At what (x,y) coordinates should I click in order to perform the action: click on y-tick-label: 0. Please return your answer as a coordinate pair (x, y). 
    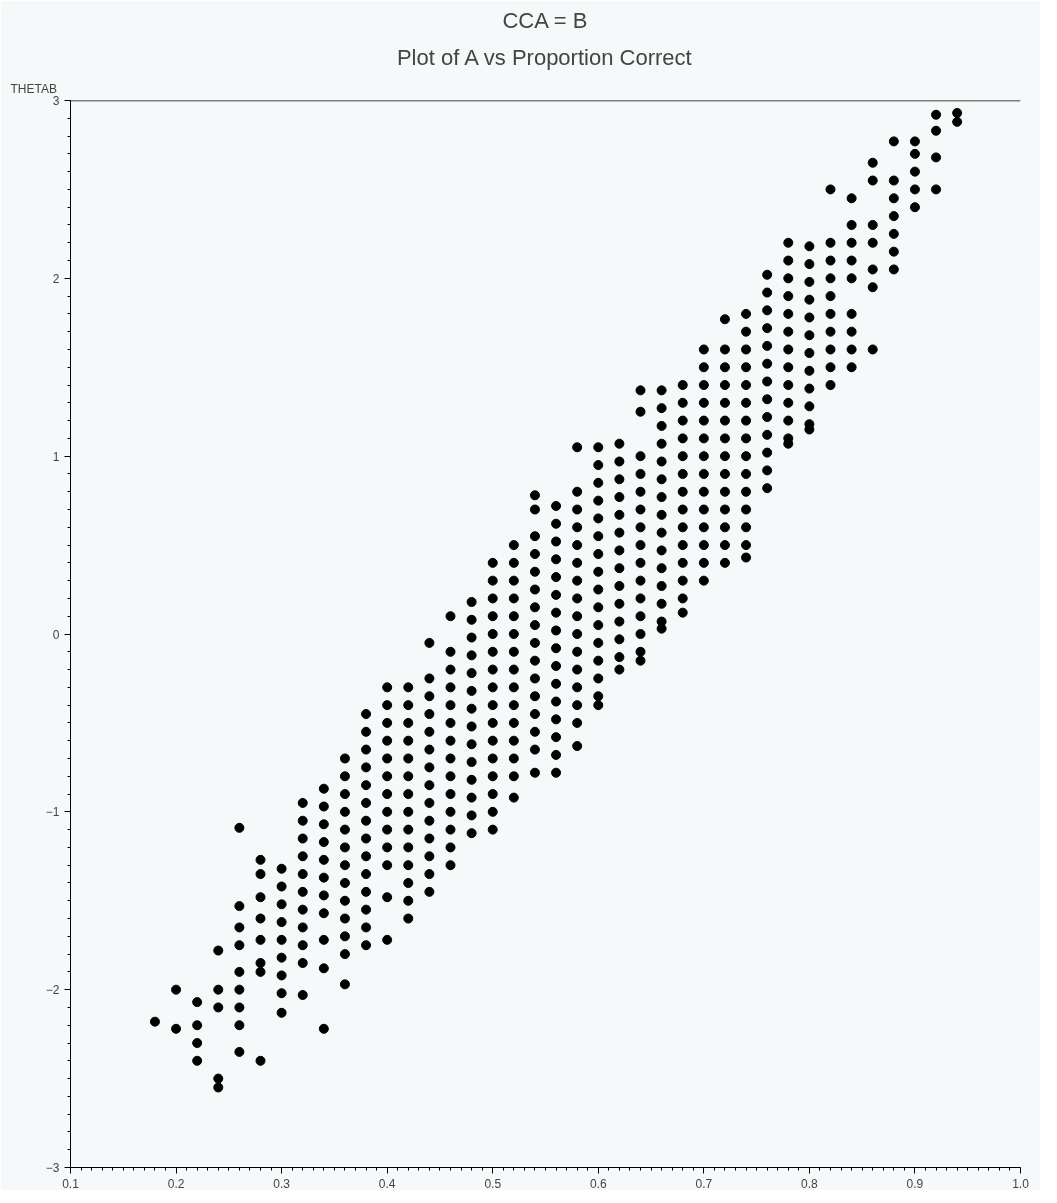
    Looking at the image, I should click on (56, 634).